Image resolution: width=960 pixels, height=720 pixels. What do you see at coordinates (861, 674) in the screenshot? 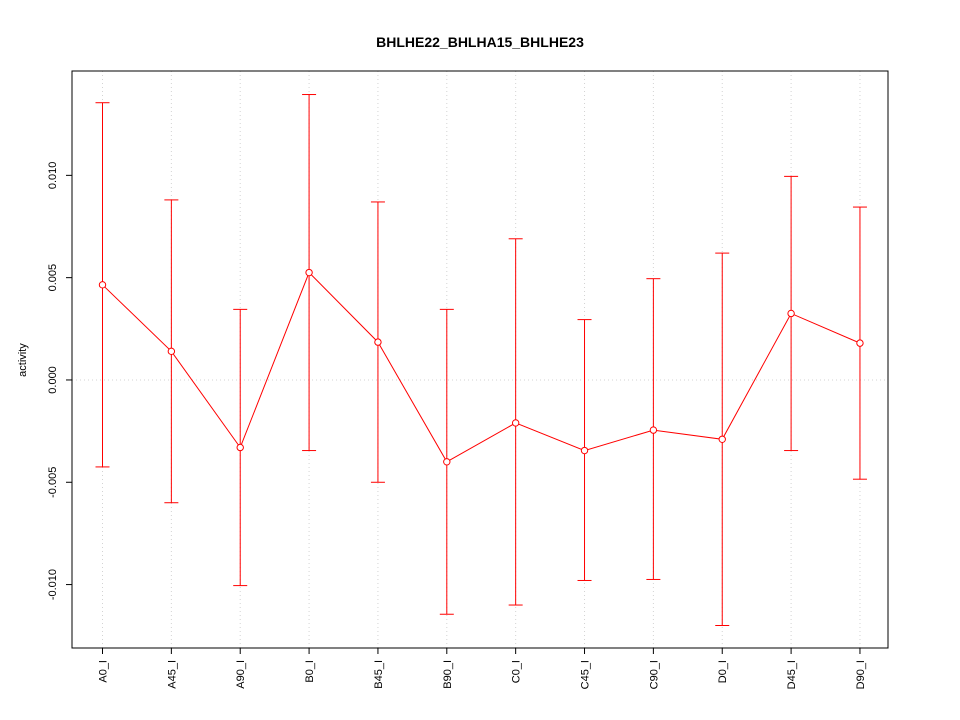
I see `x-tick-label: D90_I` at bounding box center [861, 674].